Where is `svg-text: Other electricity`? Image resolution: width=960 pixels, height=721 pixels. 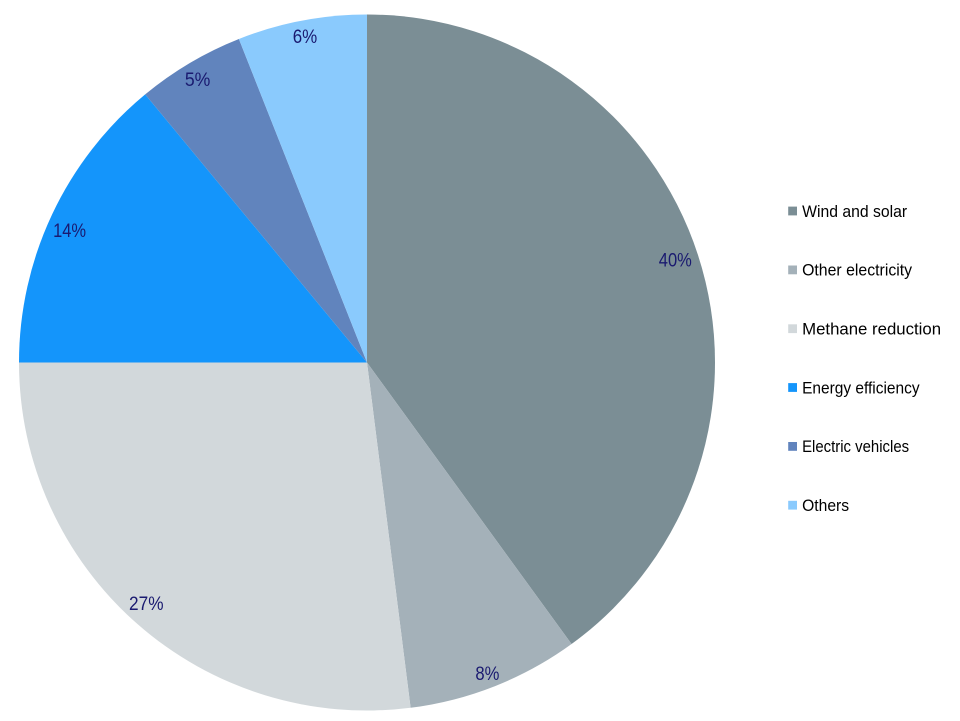 svg-text: Other electricity is located at coordinates (857, 271).